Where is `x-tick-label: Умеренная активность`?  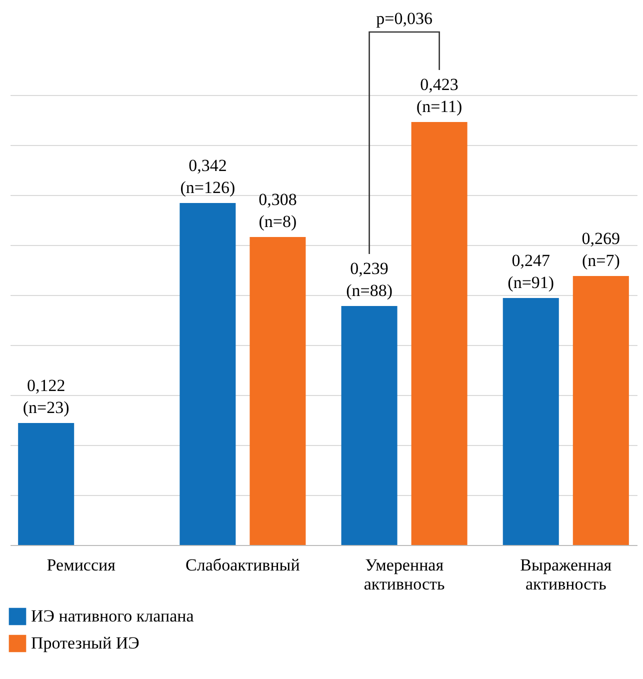
x-tick-label: Умеренная активность is located at coordinates (404, 575).